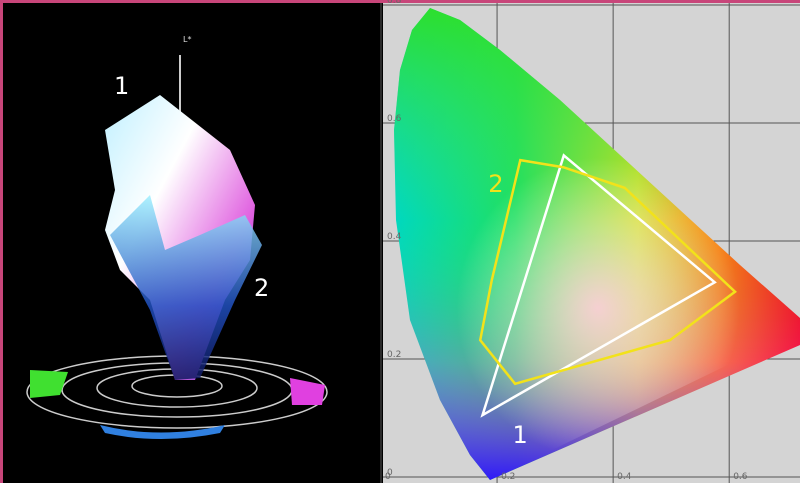 This screenshot has width=800, height=483. Describe the element at coordinates (388, 477) in the screenshot. I see `x-tick-label: 0` at that location.